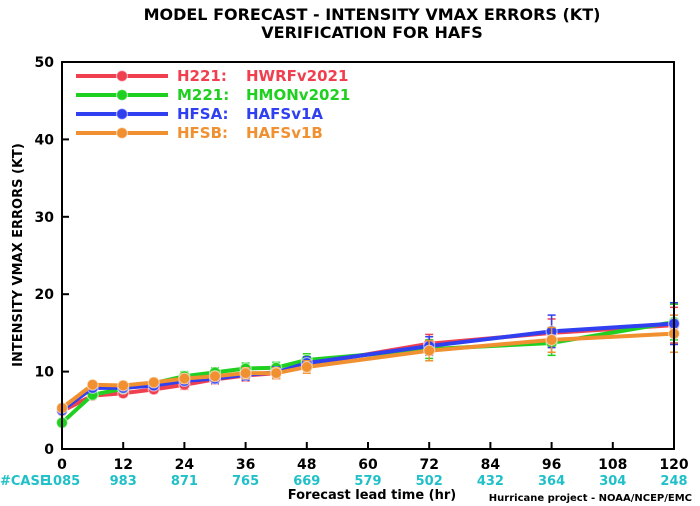 The image size is (700, 506). What do you see at coordinates (590, 498) in the screenshot?
I see `credit-text: Hurricane project - NOAA/NCEP/EMC` at bounding box center [590, 498].